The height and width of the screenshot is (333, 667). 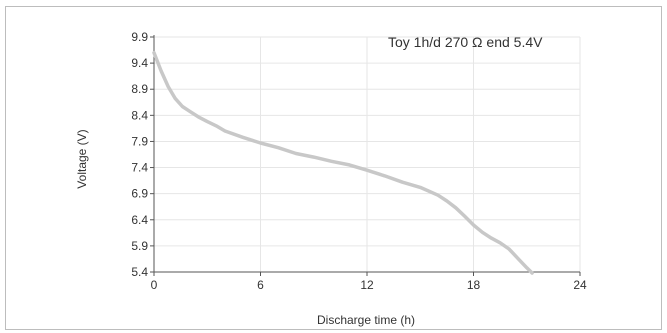 What do you see at coordinates (474, 285) in the screenshot?
I see `x-tick-label: 18` at bounding box center [474, 285].